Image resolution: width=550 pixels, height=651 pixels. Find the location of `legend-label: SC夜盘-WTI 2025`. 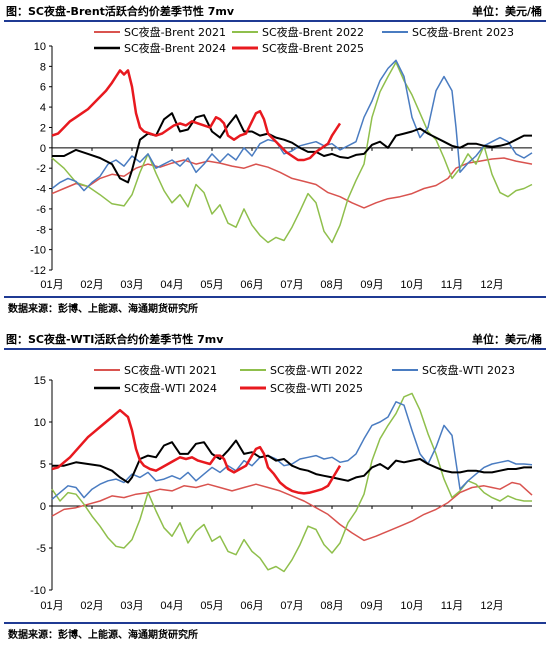

legend-label: SC夜盘-WTI 2025 is located at coordinates (316, 388).